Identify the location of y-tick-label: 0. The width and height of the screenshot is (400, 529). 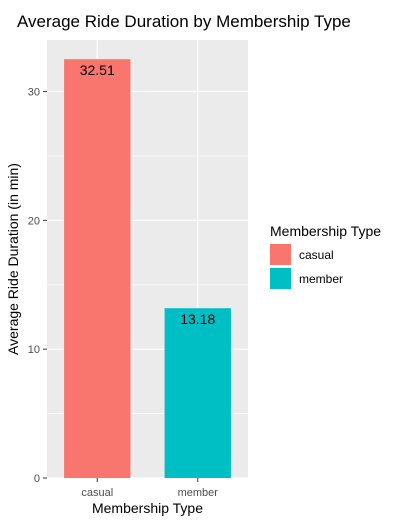
(37, 479).